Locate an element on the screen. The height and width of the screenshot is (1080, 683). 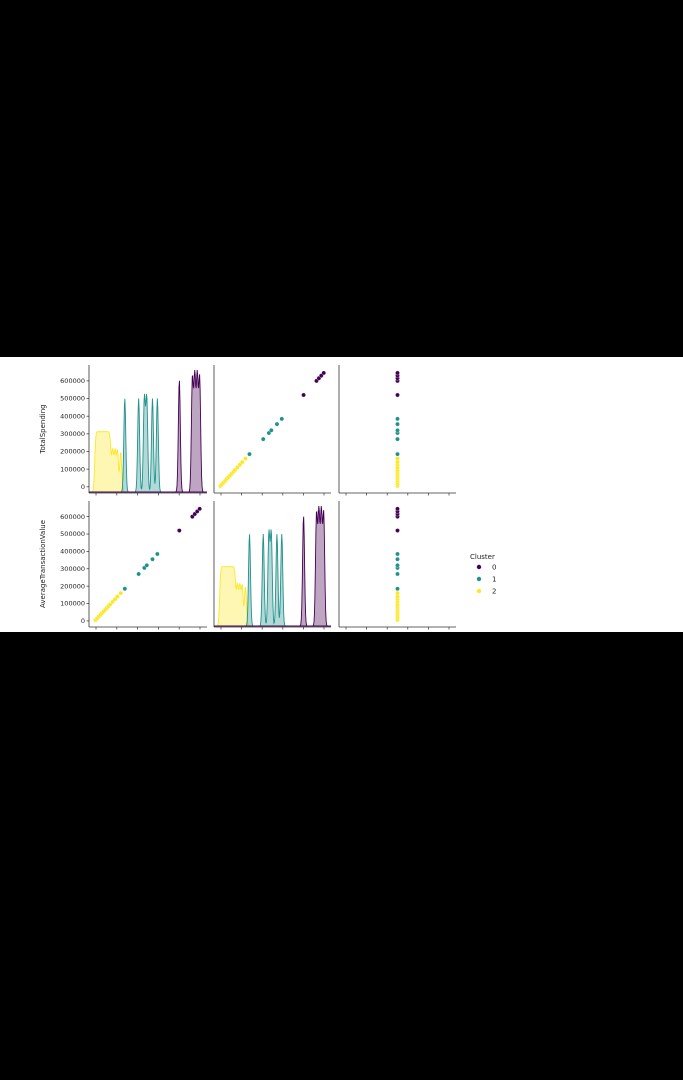
legend-label-1: 1 is located at coordinates (494, 580).